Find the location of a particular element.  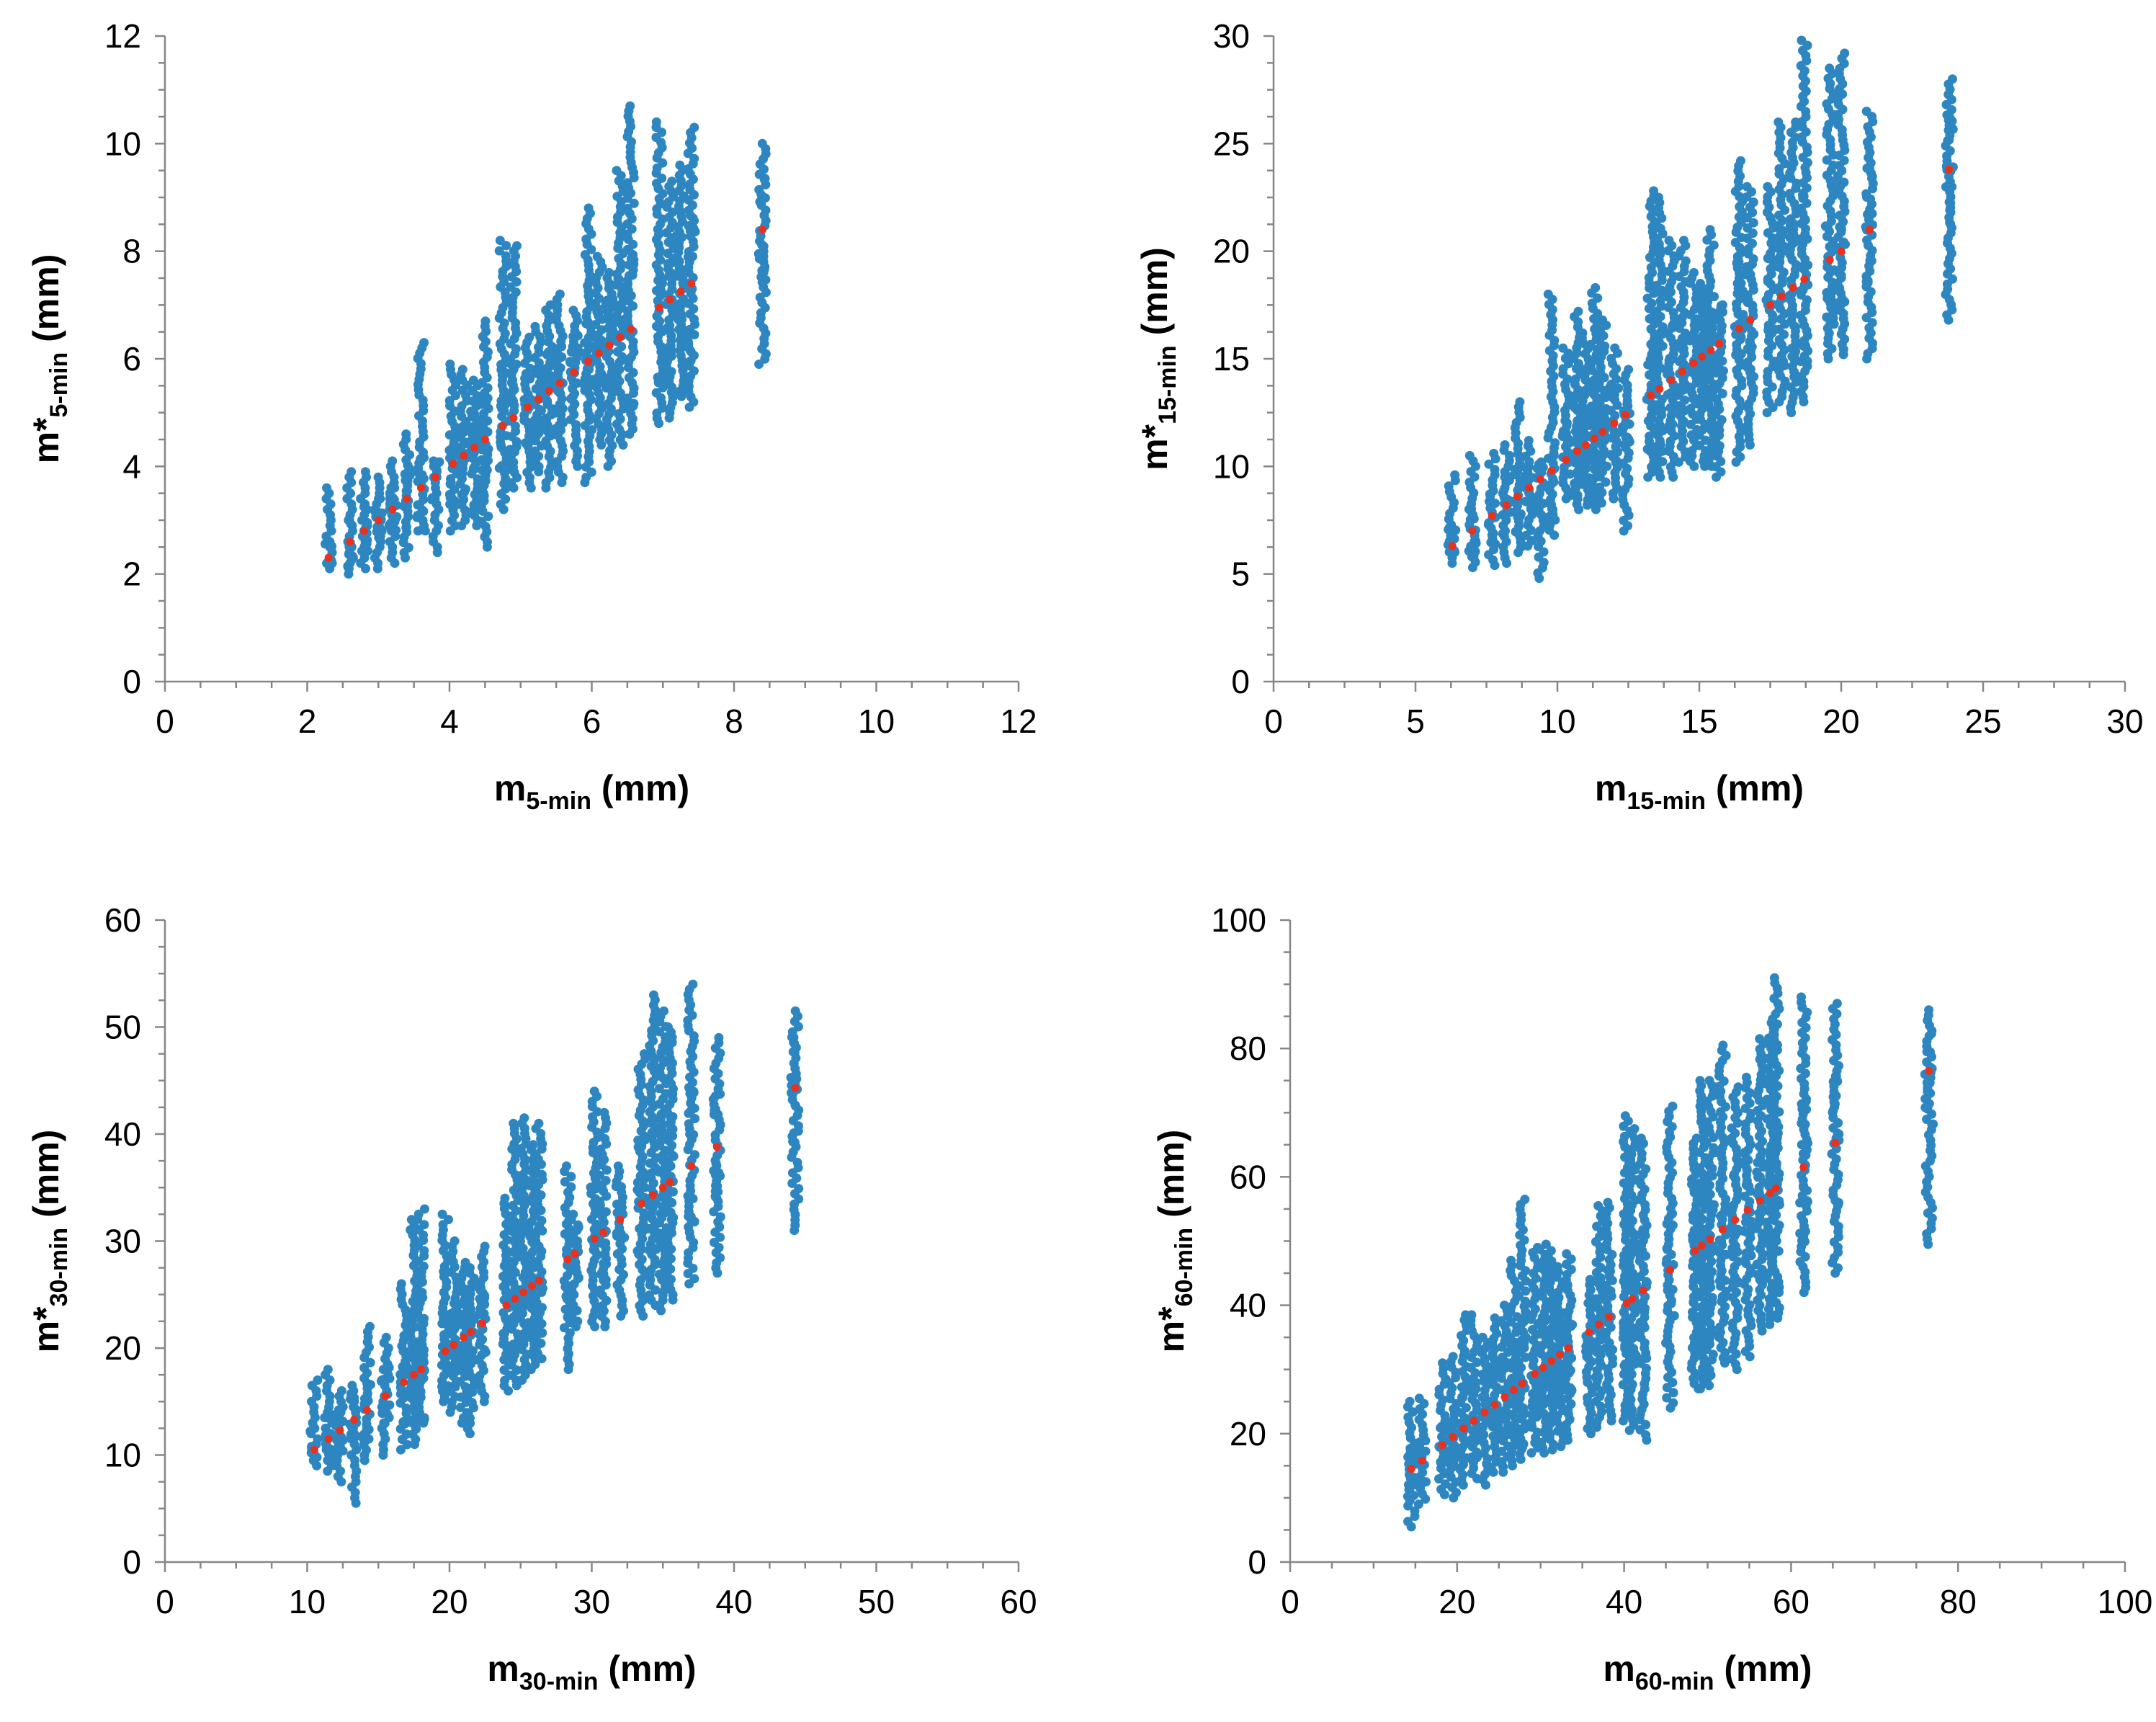

y-tick-label: 50 is located at coordinates (123, 1027).